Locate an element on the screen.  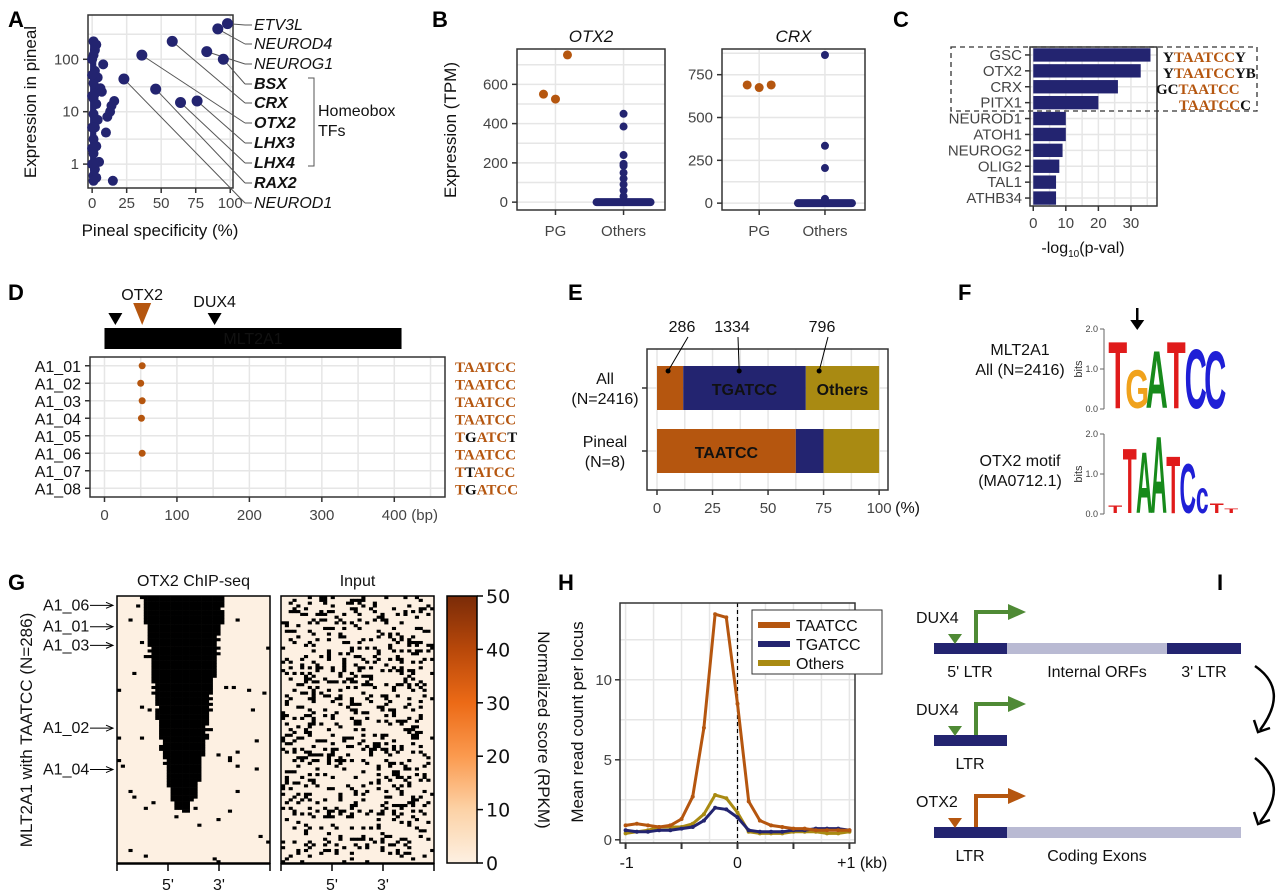
in-bar-label: TAATCC is located at coordinates (727, 453).